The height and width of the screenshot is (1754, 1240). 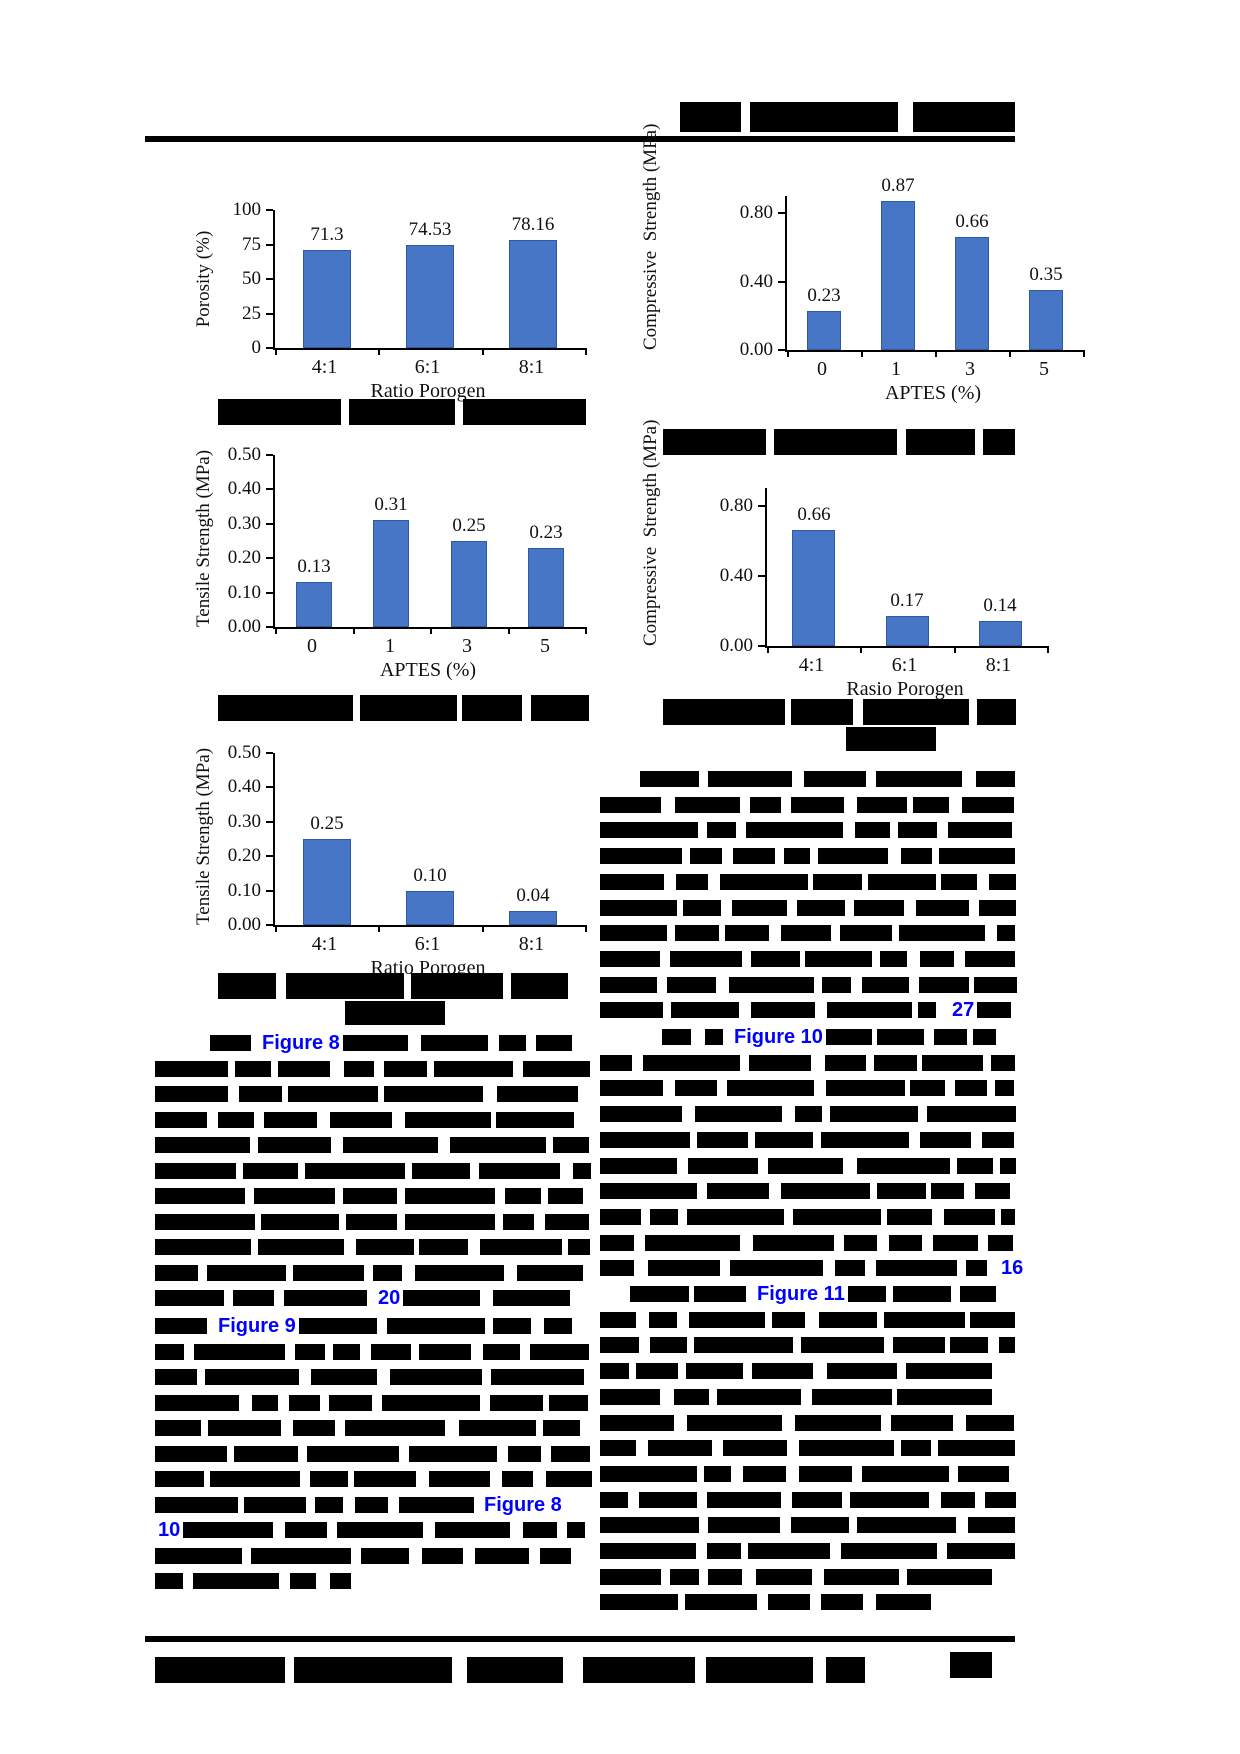 What do you see at coordinates (430, 875) in the screenshot?
I see `bar-value-label: 0.10` at bounding box center [430, 875].